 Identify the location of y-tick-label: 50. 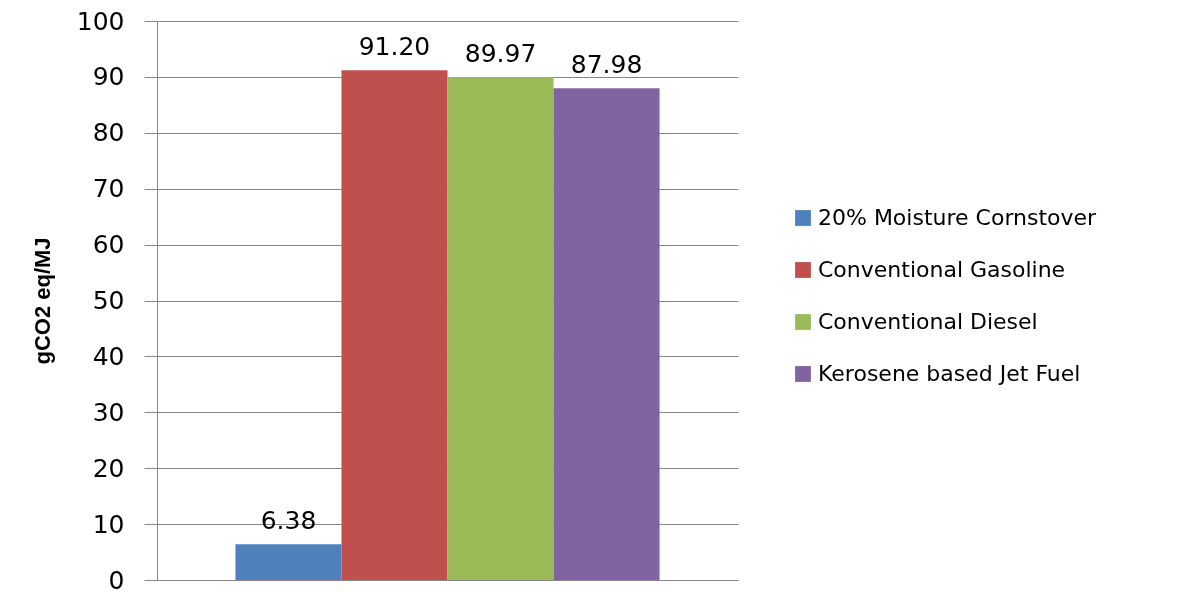
(108, 300).